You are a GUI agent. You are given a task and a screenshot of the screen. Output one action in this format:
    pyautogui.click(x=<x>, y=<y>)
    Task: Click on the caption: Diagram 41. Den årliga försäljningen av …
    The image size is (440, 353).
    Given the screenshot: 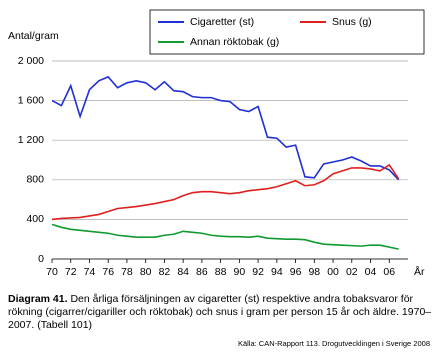 What is the action you would take?
    pyautogui.click(x=220, y=312)
    